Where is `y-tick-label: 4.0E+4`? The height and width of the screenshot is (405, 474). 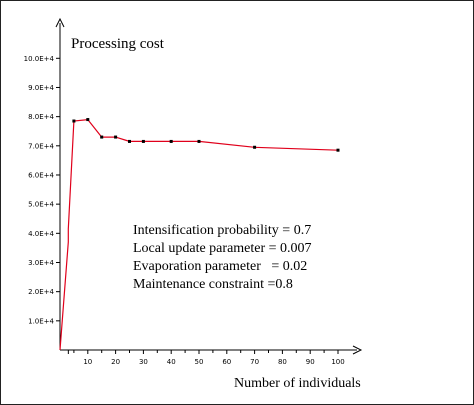
y-tick-label: 4.0E+4 is located at coordinates (41, 234).